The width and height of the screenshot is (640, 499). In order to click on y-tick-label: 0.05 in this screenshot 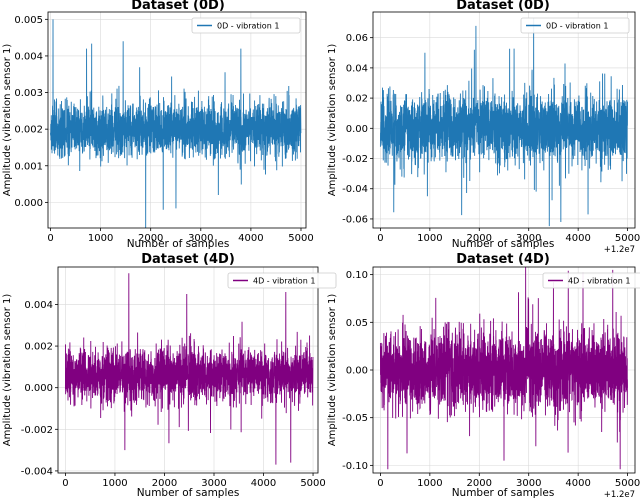, I will do `click(357, 323)`.